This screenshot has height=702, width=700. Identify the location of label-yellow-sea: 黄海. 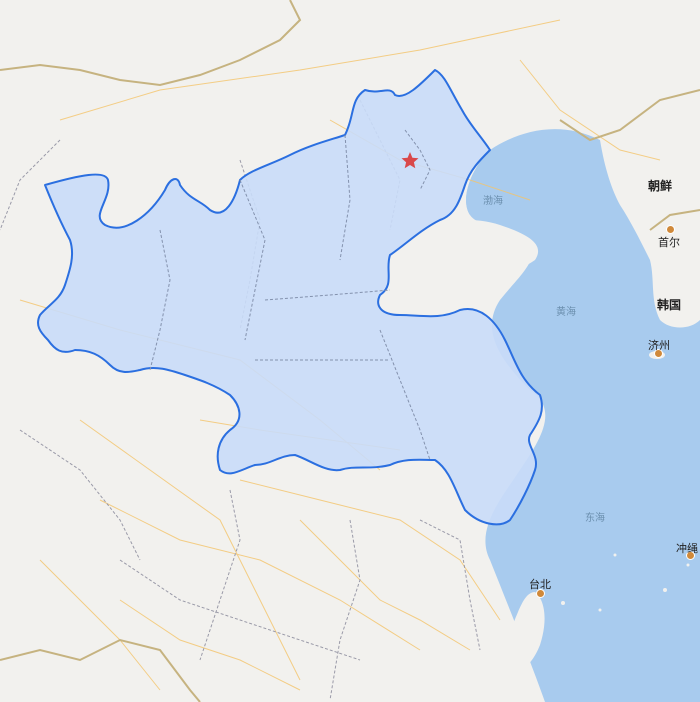
(566, 312).